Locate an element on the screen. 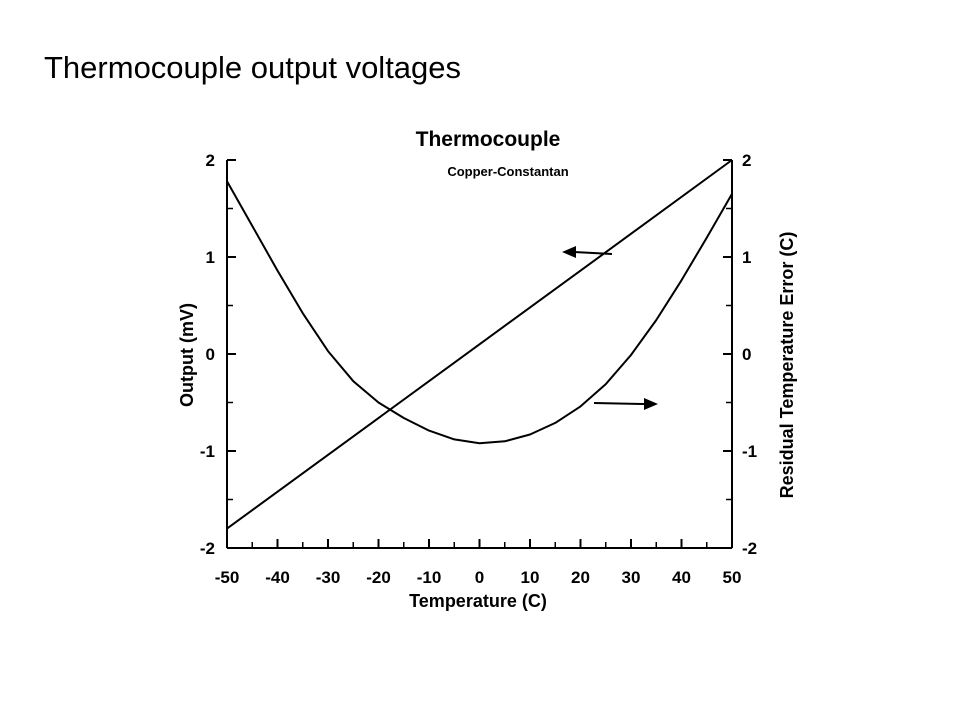 The width and height of the screenshot is (960, 720). y2-tick-label: 1 is located at coordinates (746, 257).